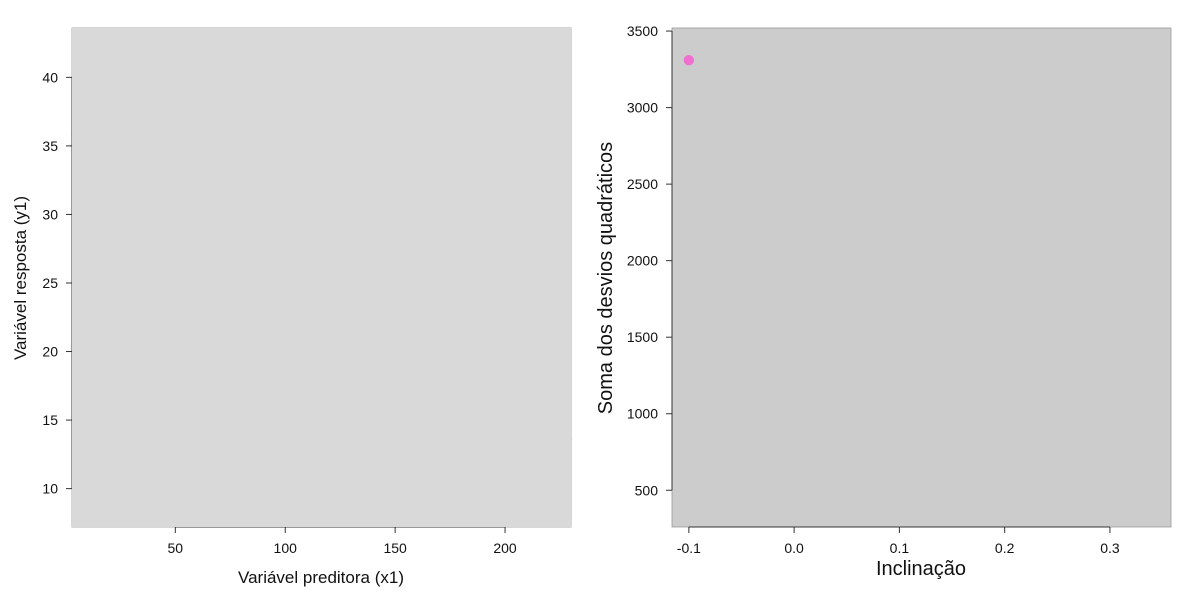 The width and height of the screenshot is (1200, 600). I want to click on y-tick-label-left: 10, so click(50, 489).